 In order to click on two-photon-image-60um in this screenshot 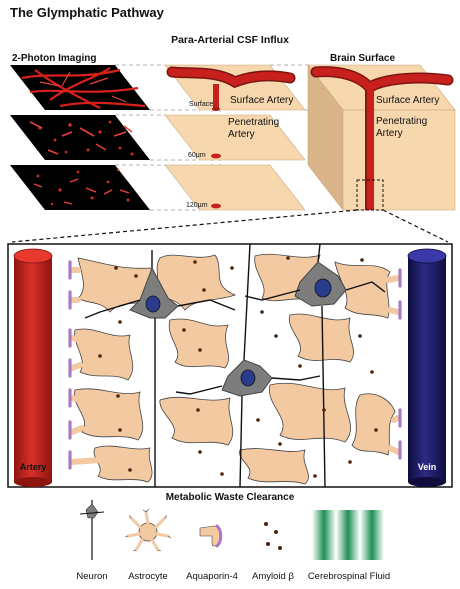, I will do `click(80, 137)`.